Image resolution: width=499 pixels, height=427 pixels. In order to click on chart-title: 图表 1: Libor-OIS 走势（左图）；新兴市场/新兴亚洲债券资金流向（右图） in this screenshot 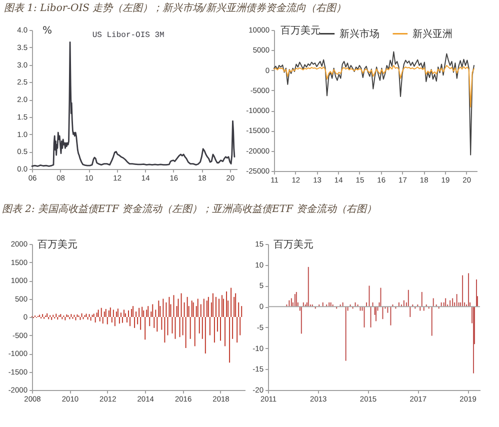, I will do `click(175, 8)`.